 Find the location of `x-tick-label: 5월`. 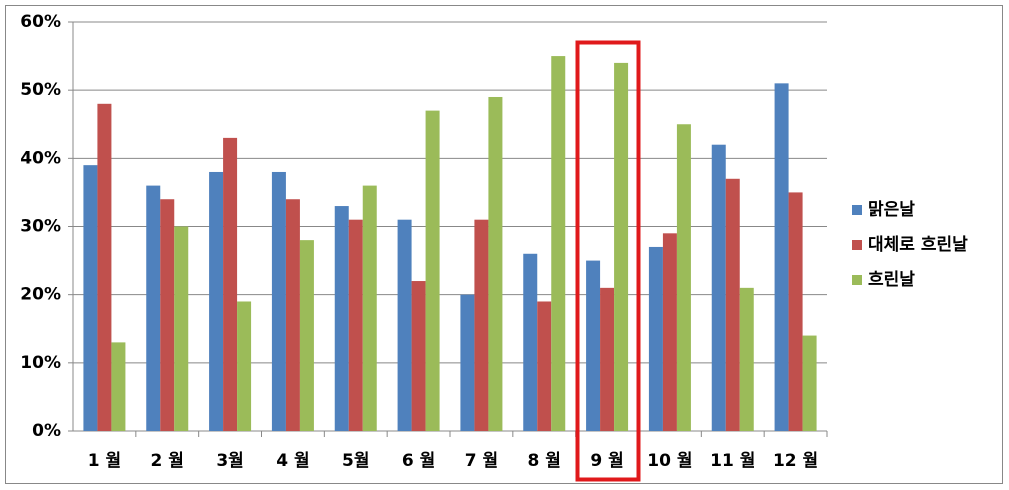

x-tick-label: 5월 is located at coordinates (355, 461).